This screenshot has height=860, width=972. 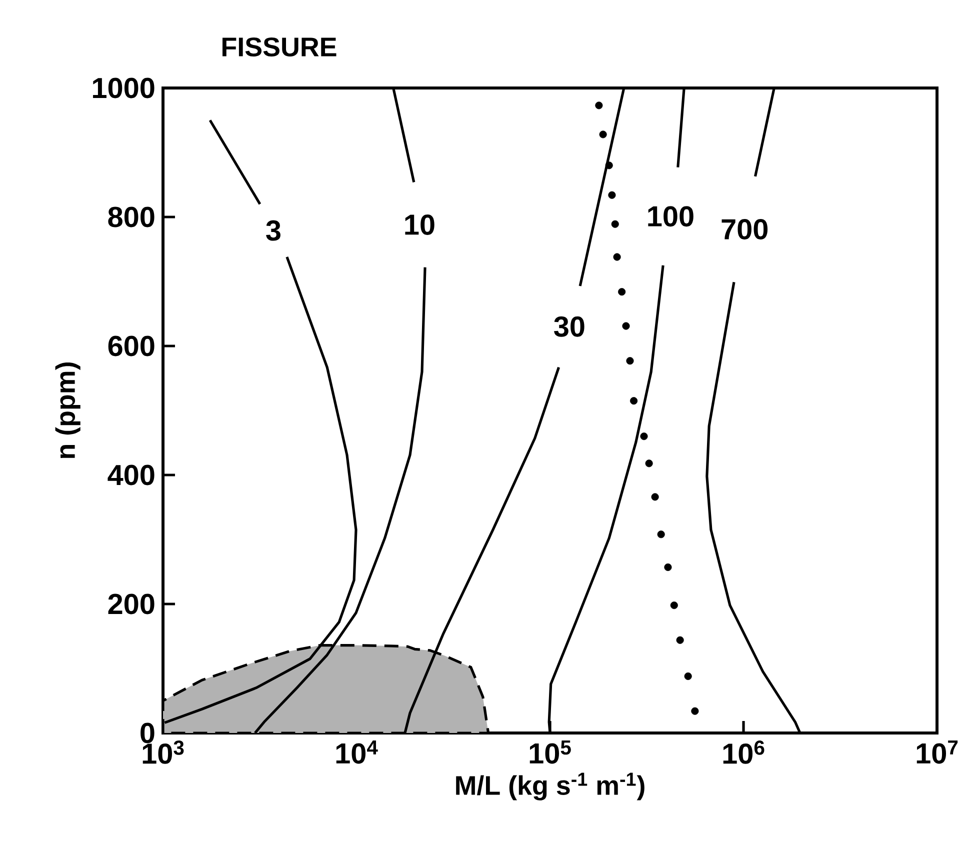 What do you see at coordinates (67, 410) in the screenshot?
I see `y-axis-title: n (ppm)` at bounding box center [67, 410].